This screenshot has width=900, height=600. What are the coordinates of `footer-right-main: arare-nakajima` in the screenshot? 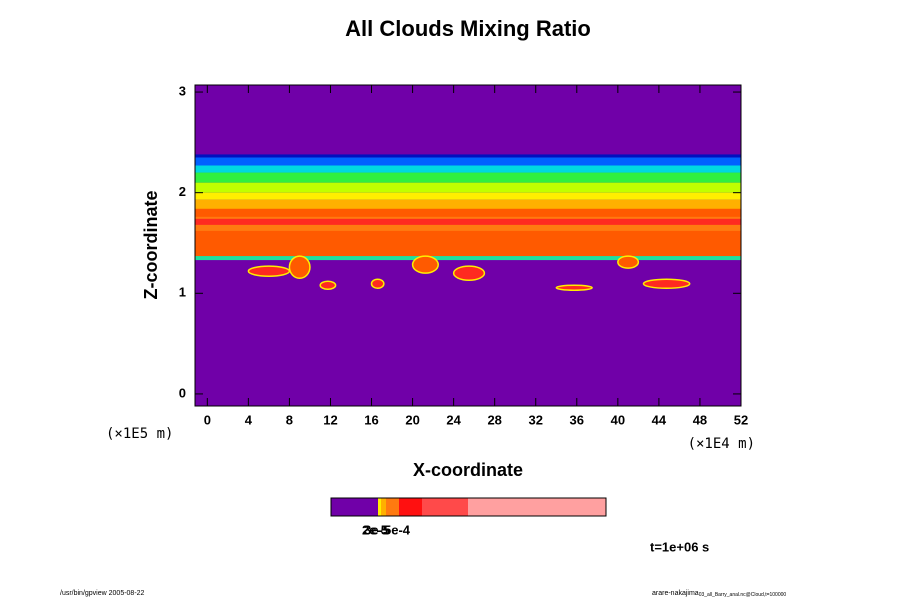 It's located at (675, 593).